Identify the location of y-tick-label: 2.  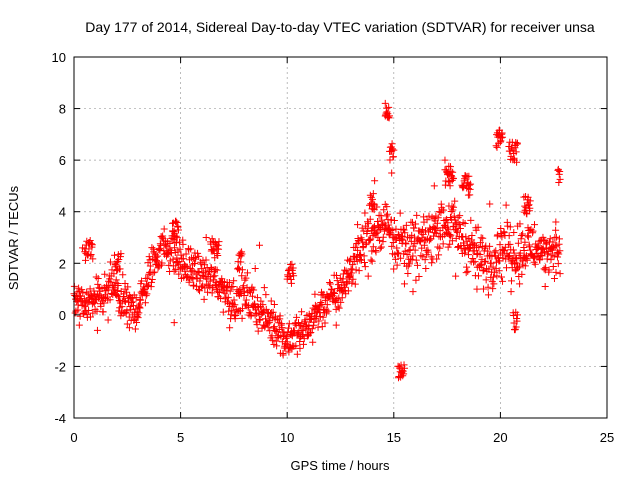
(62, 263).